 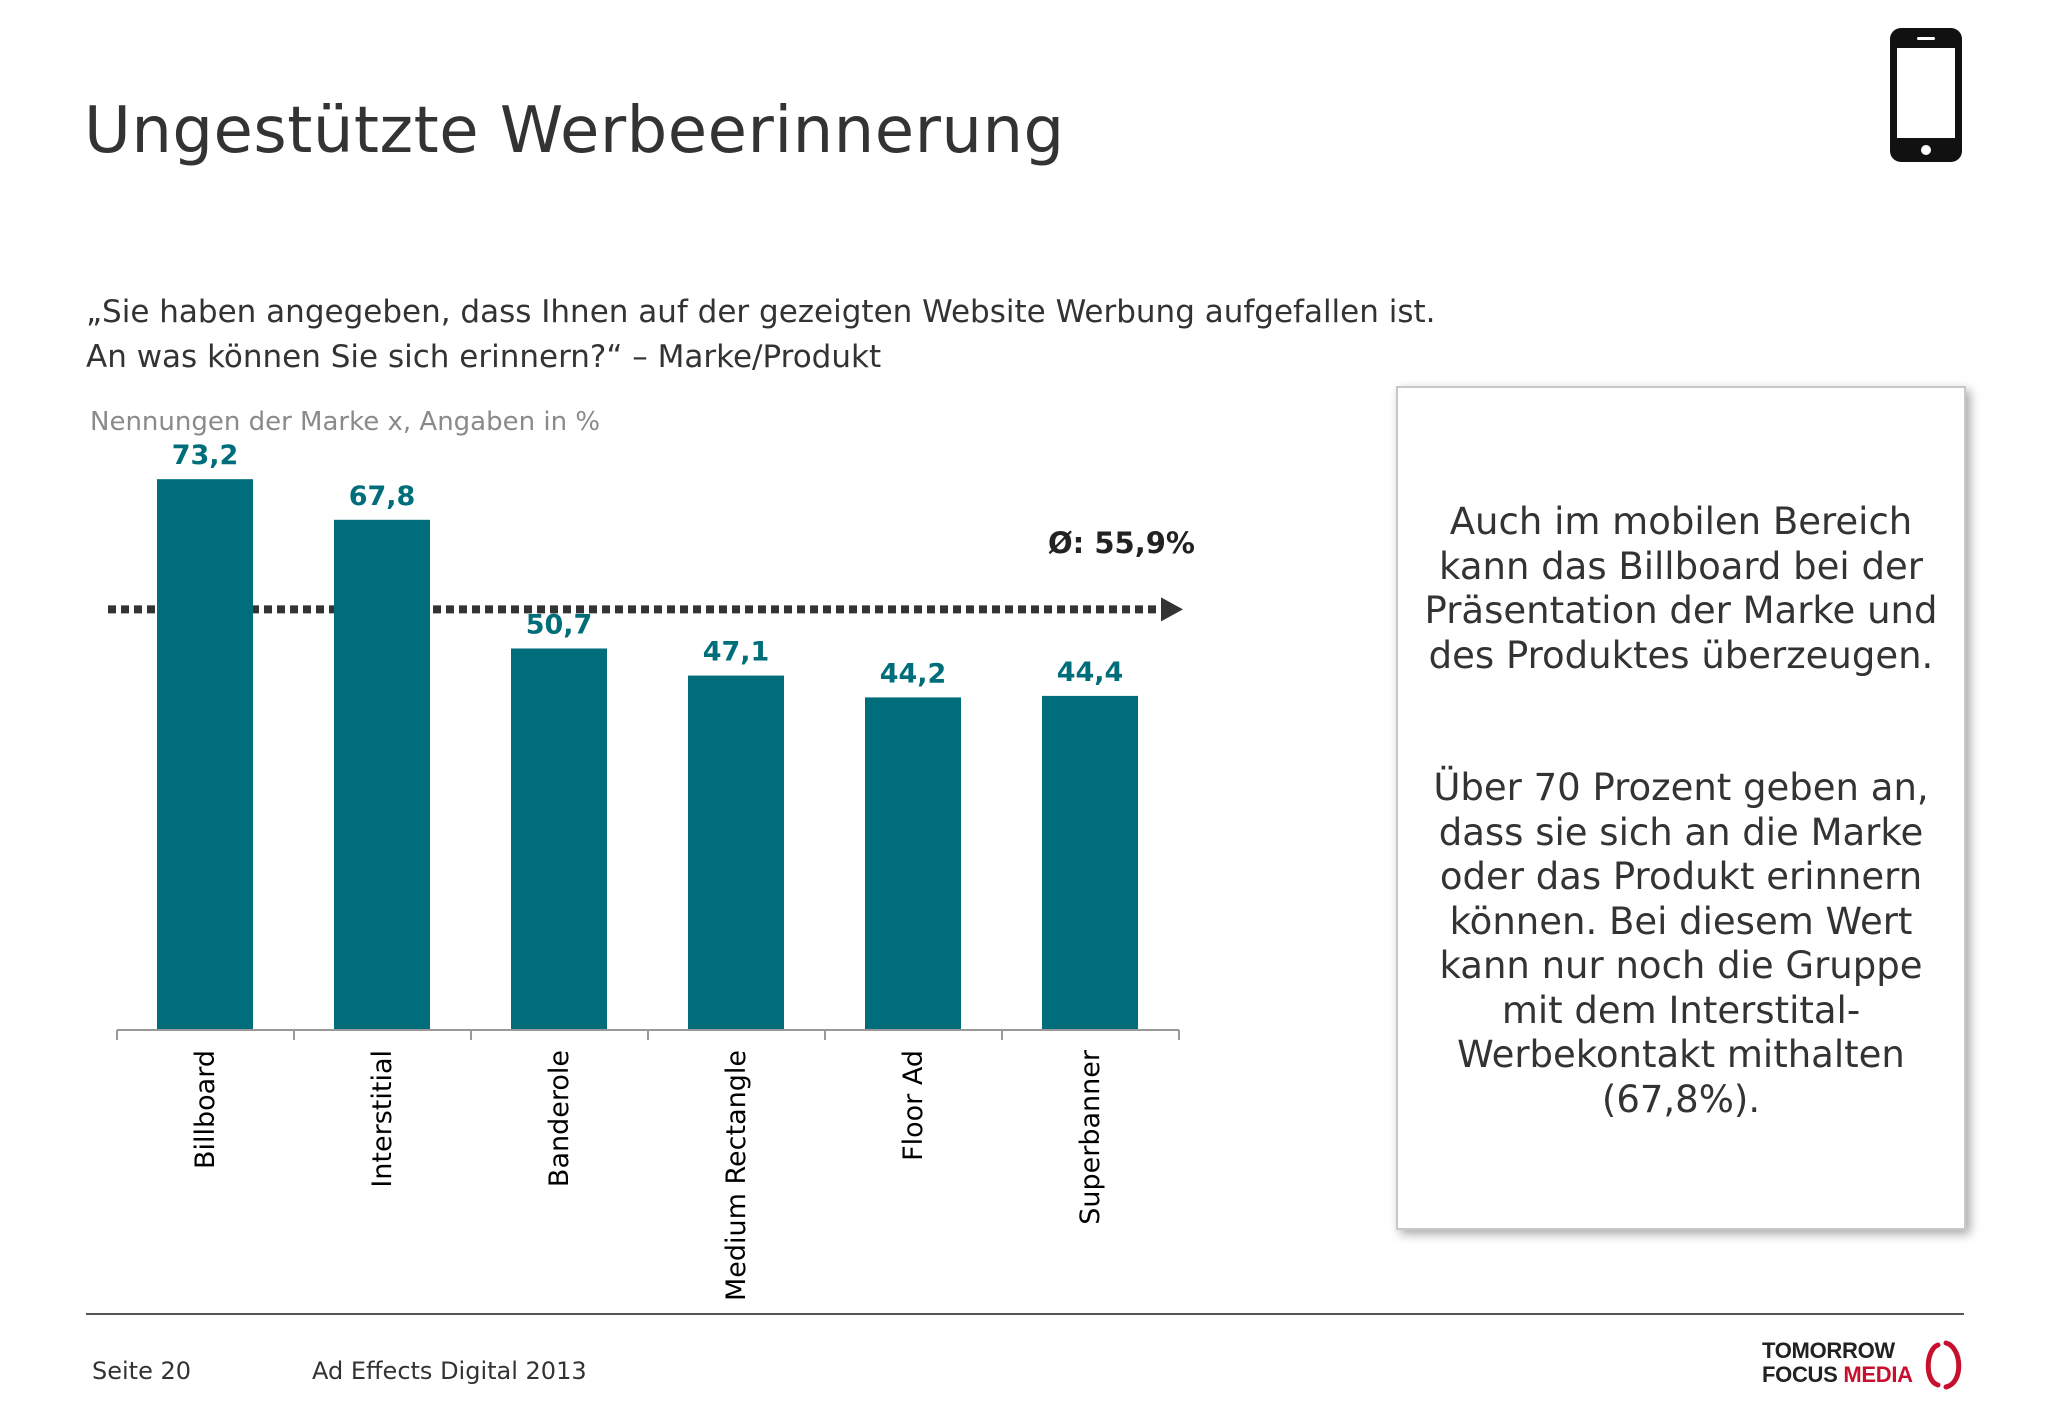 I want to click on bar-interstitial, so click(x=382, y=774).